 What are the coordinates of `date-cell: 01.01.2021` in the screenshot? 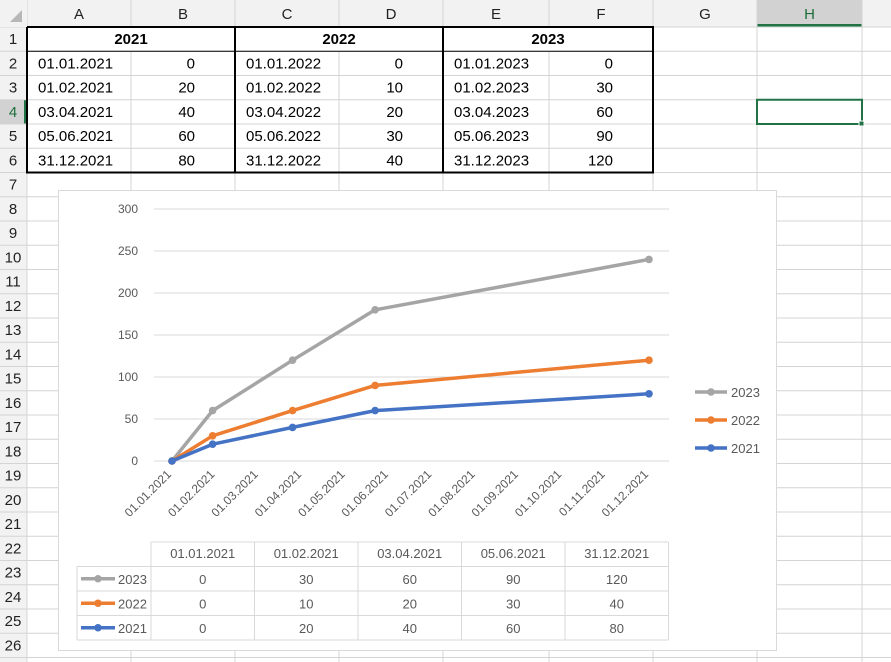 It's located at (75, 63).